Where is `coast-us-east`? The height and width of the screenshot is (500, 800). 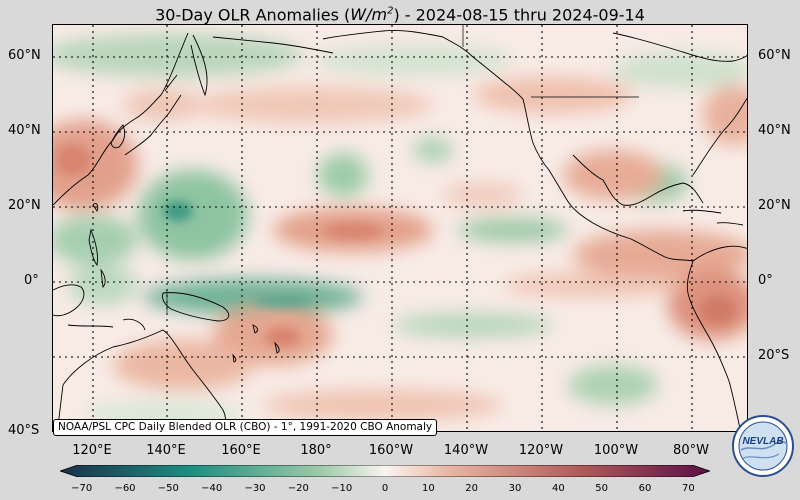 coast-us-east is located at coordinates (719, 136).